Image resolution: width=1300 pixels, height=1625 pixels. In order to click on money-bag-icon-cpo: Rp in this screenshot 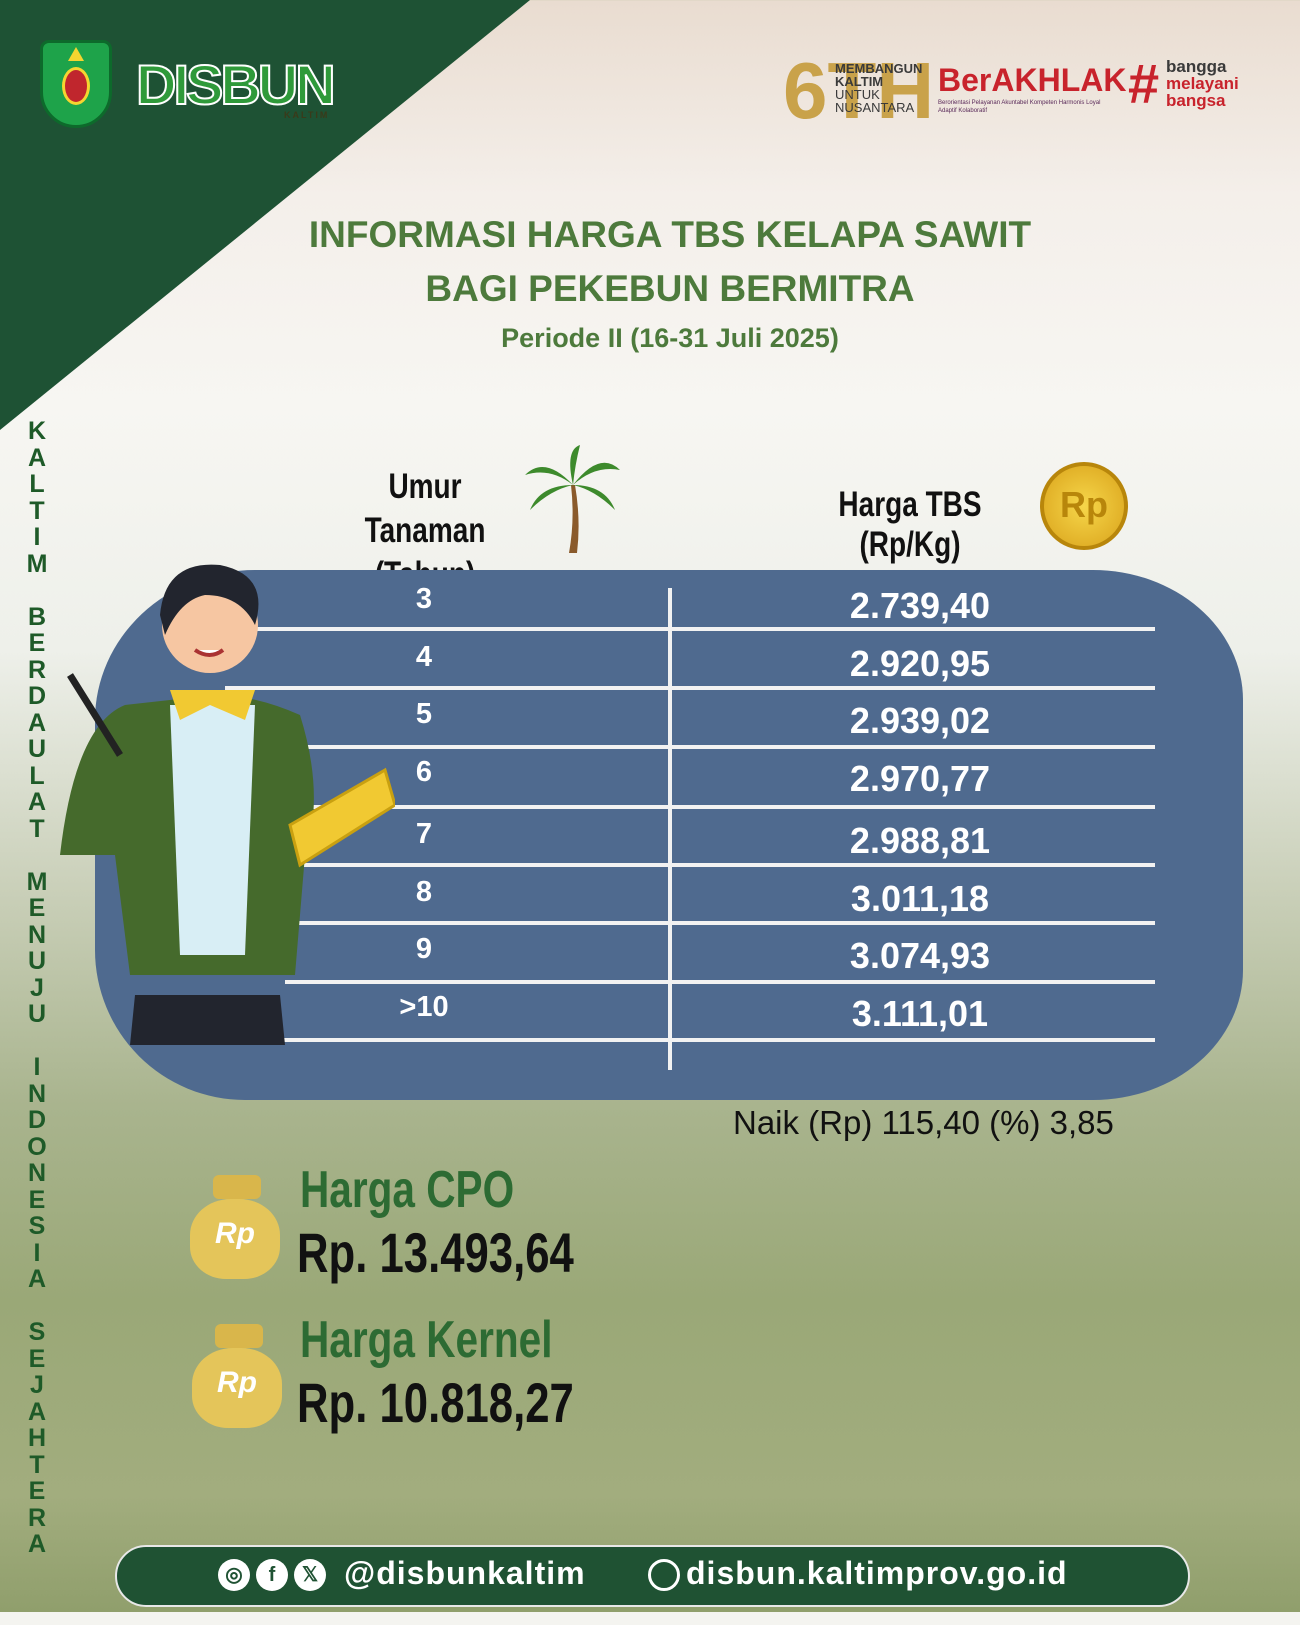, I will do `click(237, 1227)`.